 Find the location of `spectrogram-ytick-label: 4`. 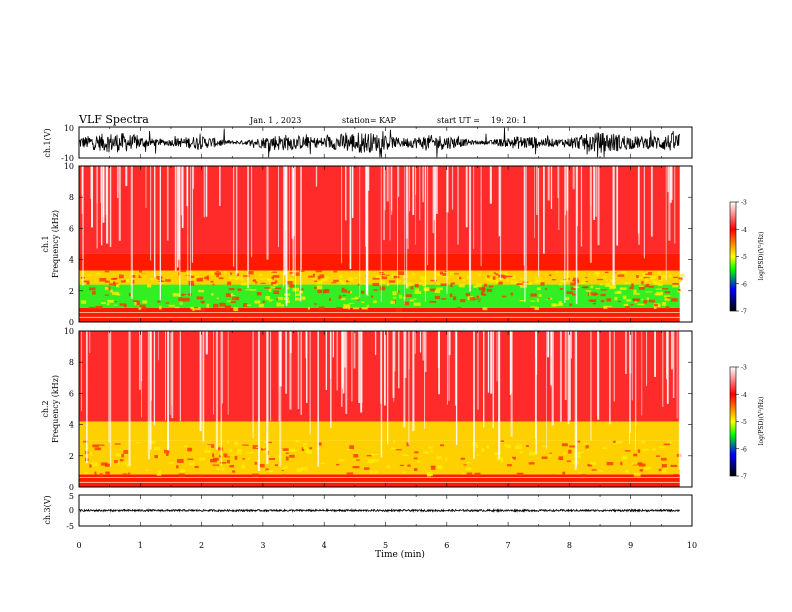

spectrogram-ytick-label: 4 is located at coordinates (71, 425).